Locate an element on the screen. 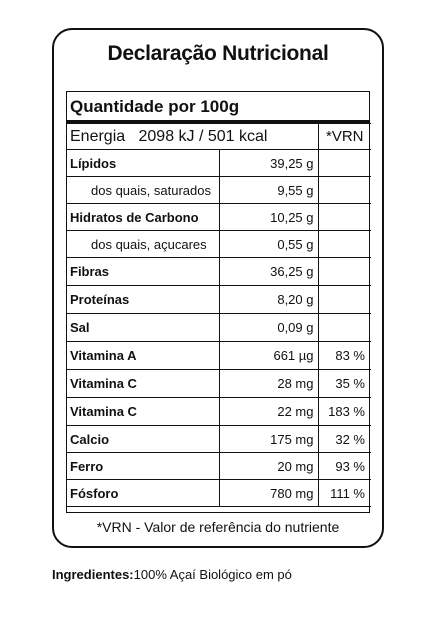 This screenshot has height=621, width=438. nutrient-row: Lípidos 39,25 g is located at coordinates (219, 163).